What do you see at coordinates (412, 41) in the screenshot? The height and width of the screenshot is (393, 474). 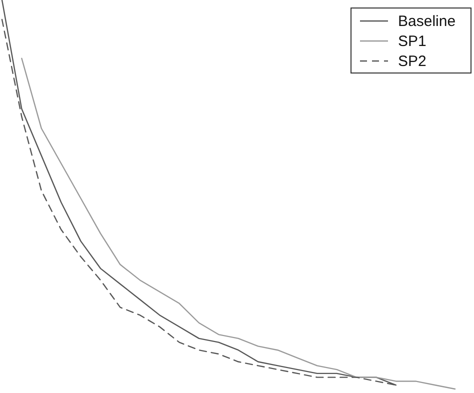 I see `legend-label: SP1` at bounding box center [412, 41].